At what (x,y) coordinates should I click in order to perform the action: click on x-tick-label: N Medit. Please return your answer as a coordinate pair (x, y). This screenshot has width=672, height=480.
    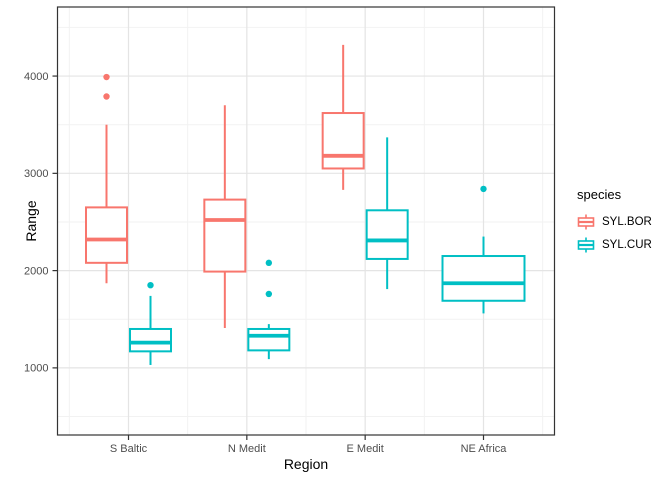
    Looking at the image, I should click on (247, 449).